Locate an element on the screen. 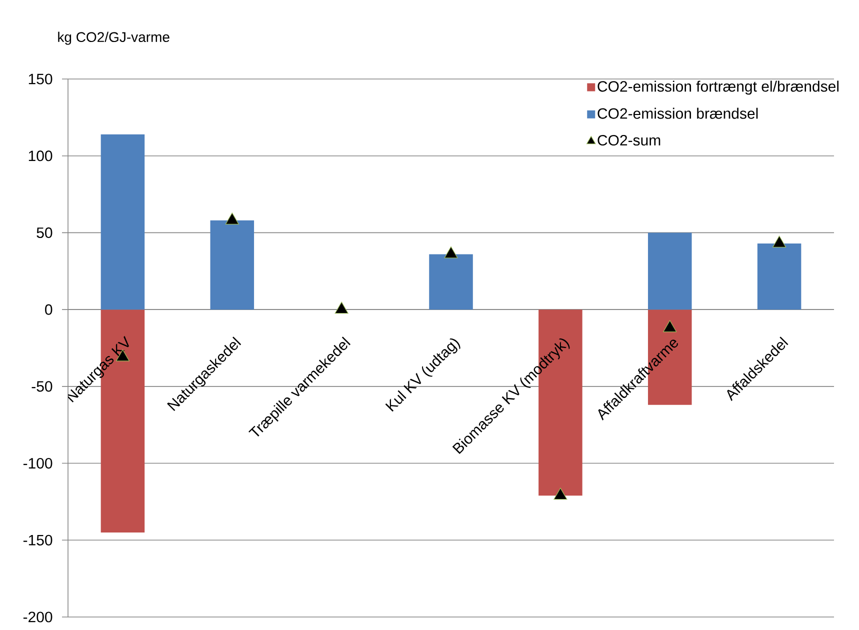 The image size is (859, 630). y-tick-label: 0 is located at coordinates (48, 309).